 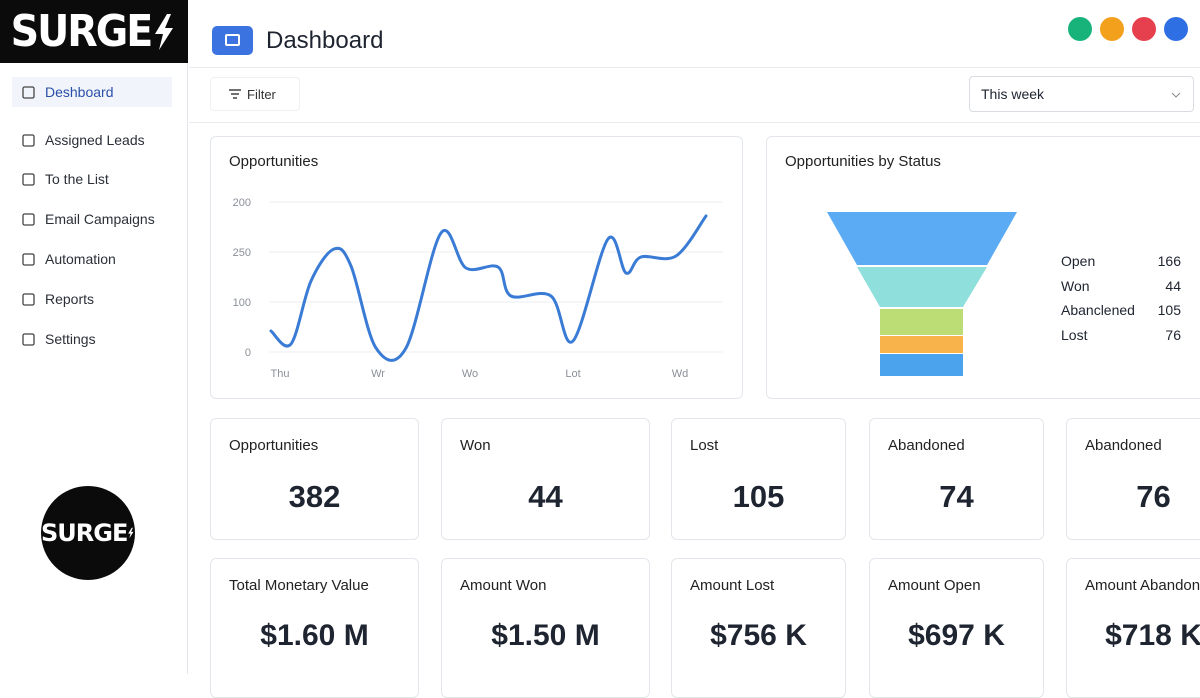 I want to click on chart-title: Opportunities, so click(x=274, y=161).